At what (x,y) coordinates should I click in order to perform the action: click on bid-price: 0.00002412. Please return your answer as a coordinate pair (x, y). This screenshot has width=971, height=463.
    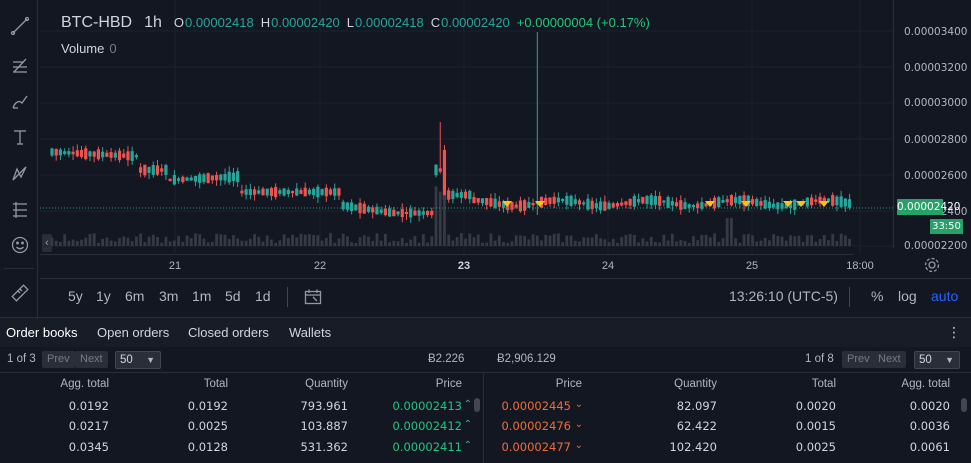
    Looking at the image, I should click on (427, 426).